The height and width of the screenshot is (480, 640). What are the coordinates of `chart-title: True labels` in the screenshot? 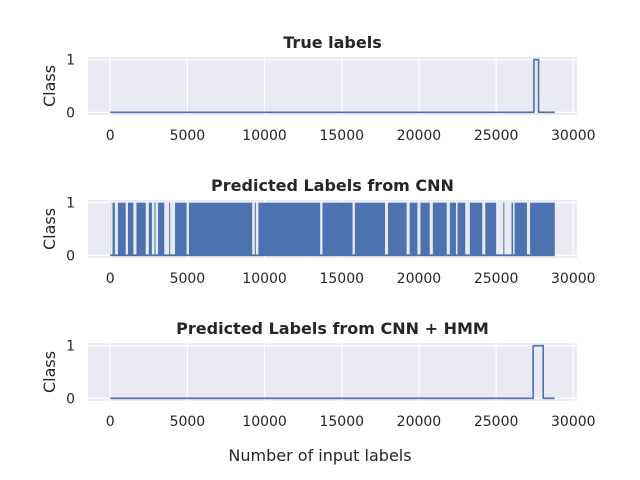 It's located at (332, 42).